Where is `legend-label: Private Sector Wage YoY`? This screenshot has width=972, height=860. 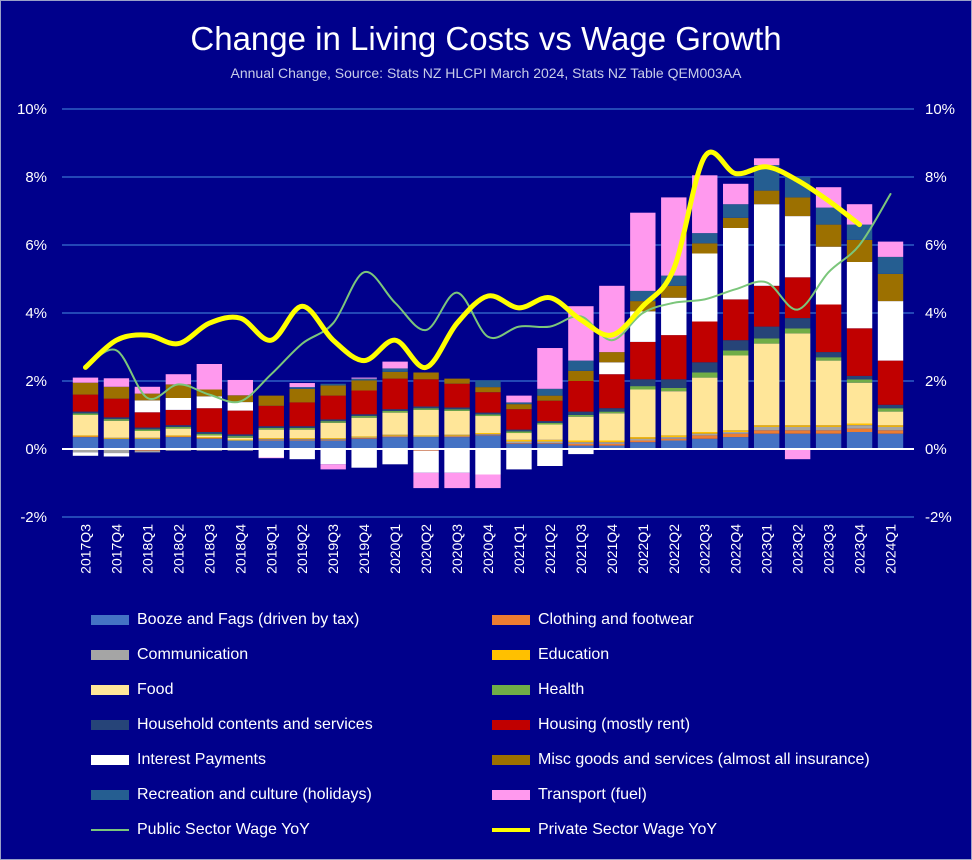
legend-label: Private Sector Wage YoY is located at coordinates (628, 829).